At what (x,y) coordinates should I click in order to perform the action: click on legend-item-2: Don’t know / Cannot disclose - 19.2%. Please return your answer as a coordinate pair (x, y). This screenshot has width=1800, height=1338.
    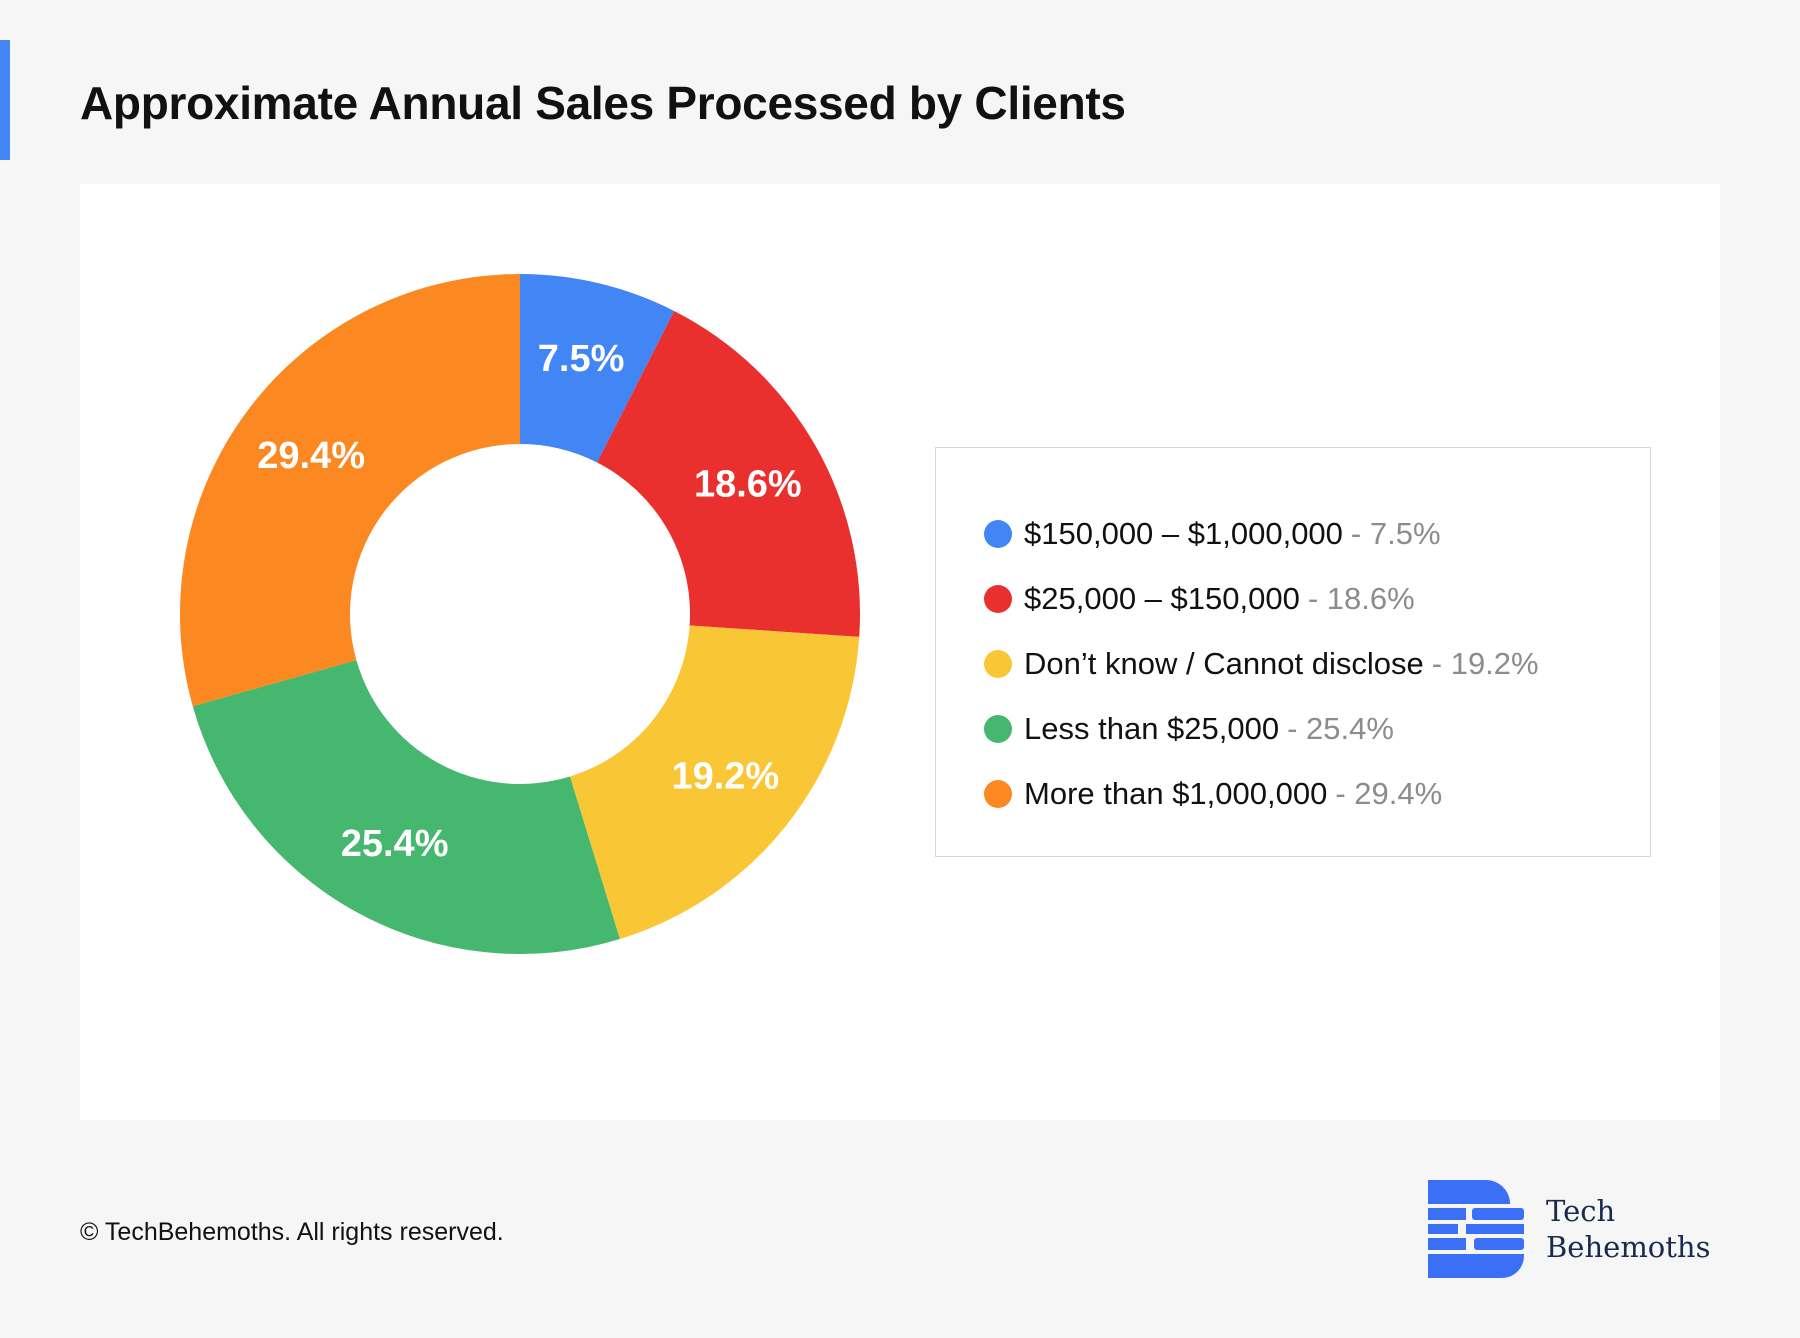
    Looking at the image, I should click on (1317, 663).